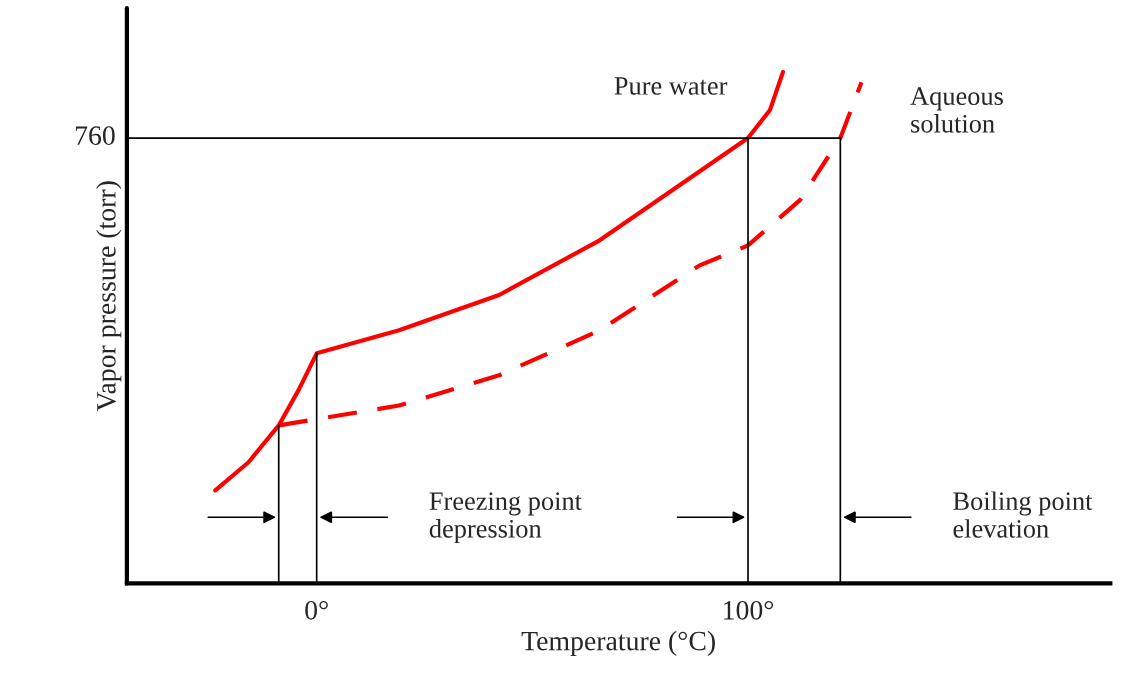 This screenshot has width=1133, height=680. Describe the element at coordinates (1023, 514) in the screenshot. I see `annotation: Boiling point elevation` at that location.